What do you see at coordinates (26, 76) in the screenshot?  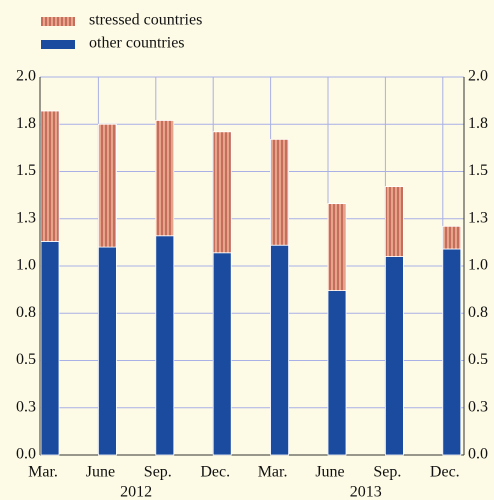 I see `y-tick-label: 2.0` at bounding box center [26, 76].